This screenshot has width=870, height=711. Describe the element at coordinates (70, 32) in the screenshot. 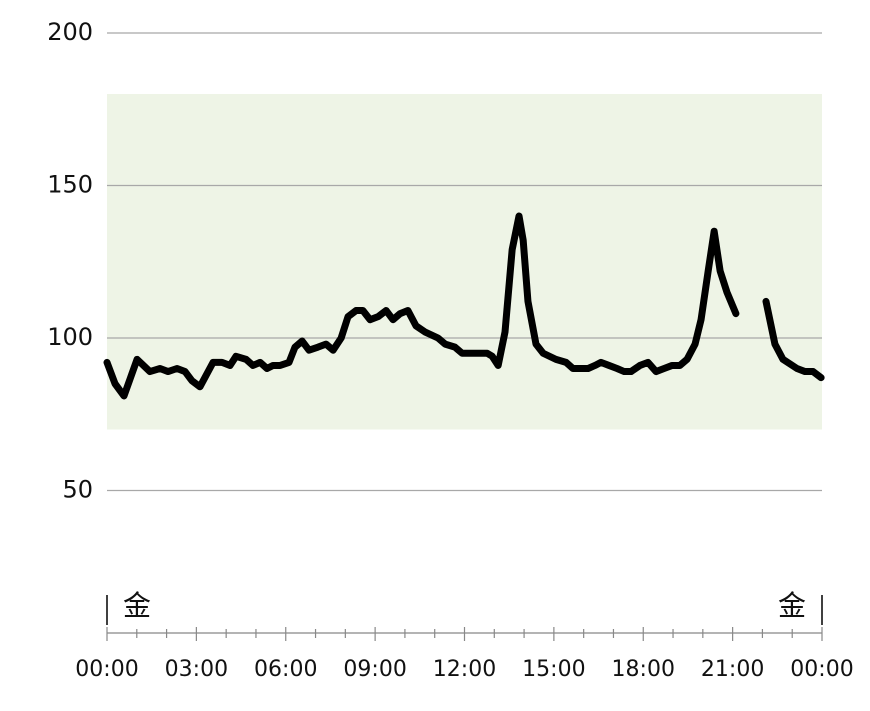

I see `y-tick-label: 200` at that location.